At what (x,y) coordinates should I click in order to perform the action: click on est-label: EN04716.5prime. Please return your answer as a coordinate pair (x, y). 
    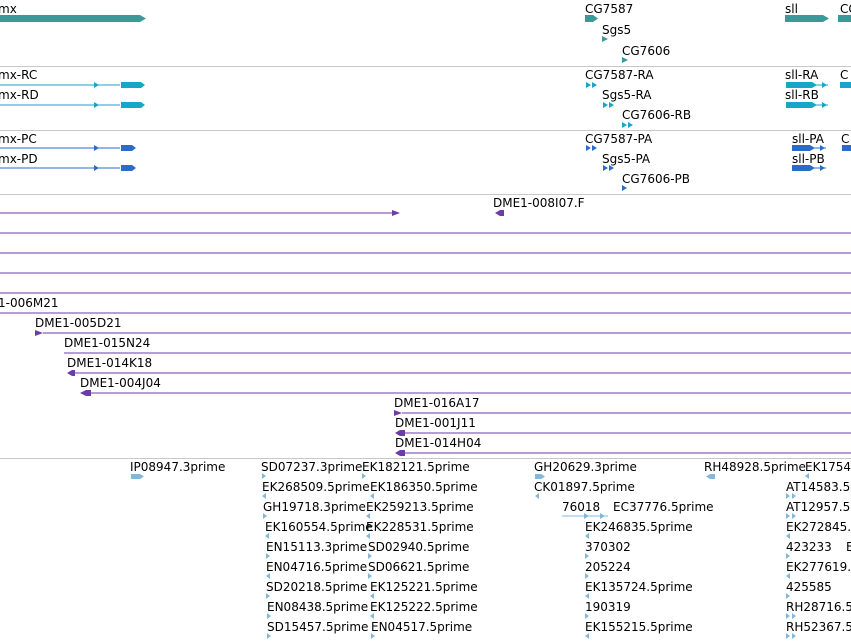
    Looking at the image, I should click on (317, 567).